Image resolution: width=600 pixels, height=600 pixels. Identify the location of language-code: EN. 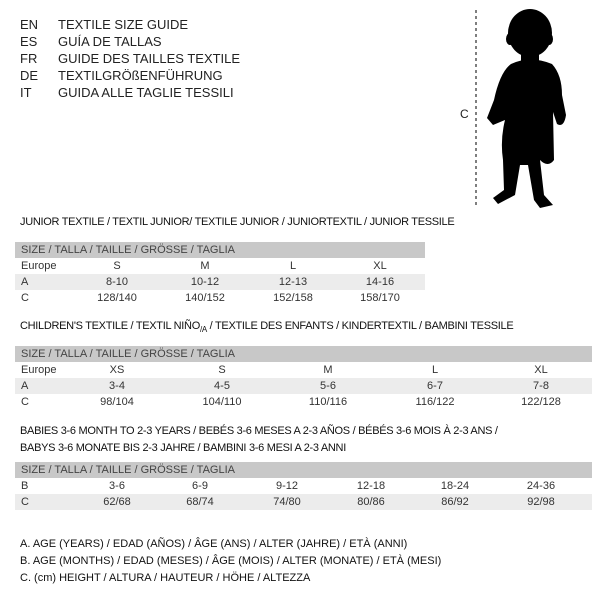
(29, 24).